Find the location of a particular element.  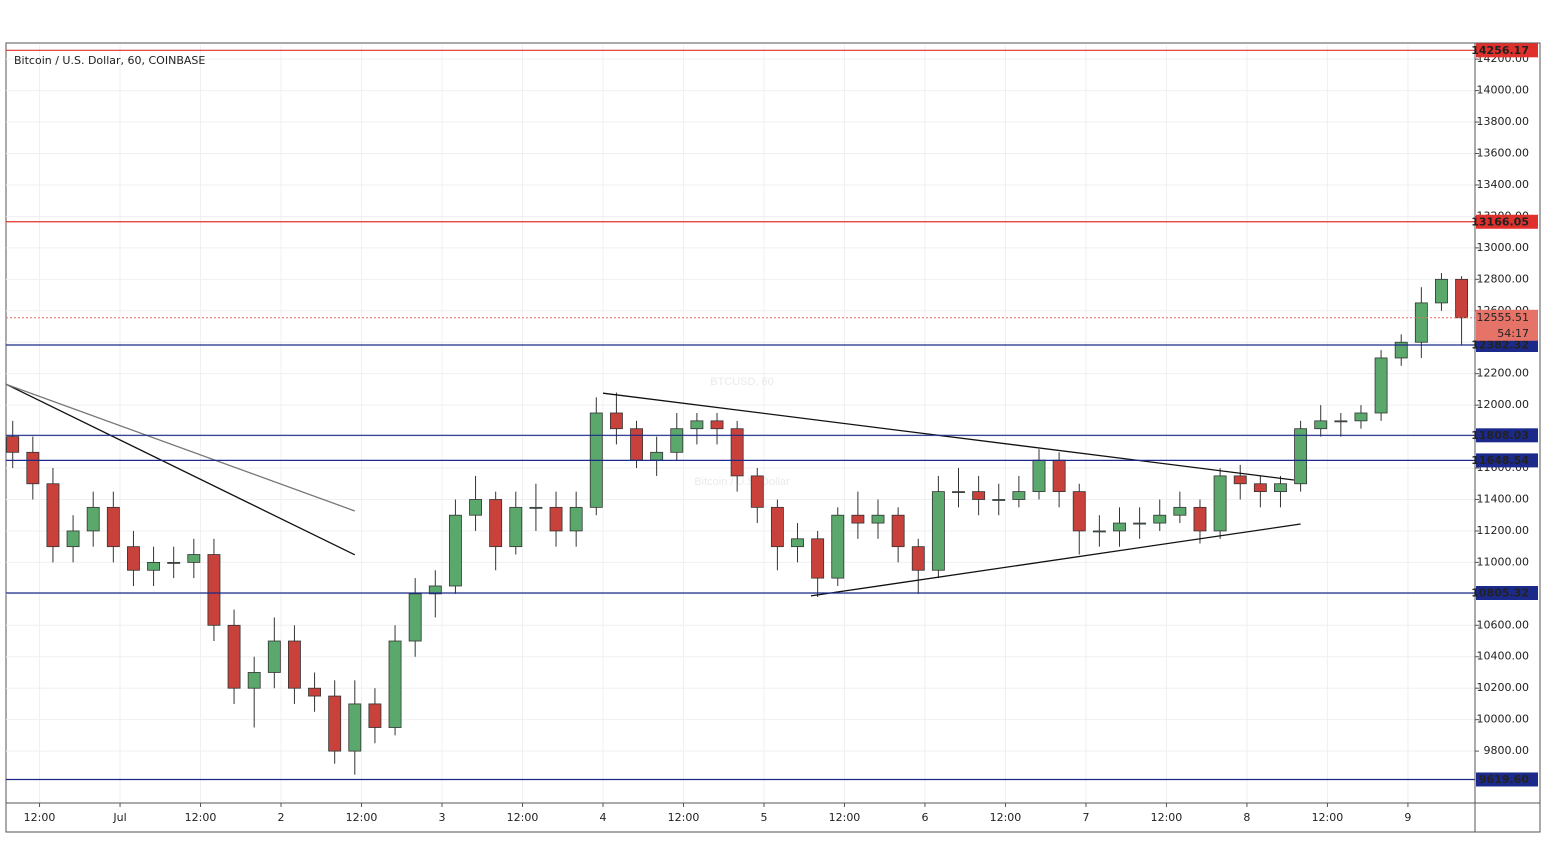

y-tick-label: 10400.00 is located at coordinates (1503, 656).